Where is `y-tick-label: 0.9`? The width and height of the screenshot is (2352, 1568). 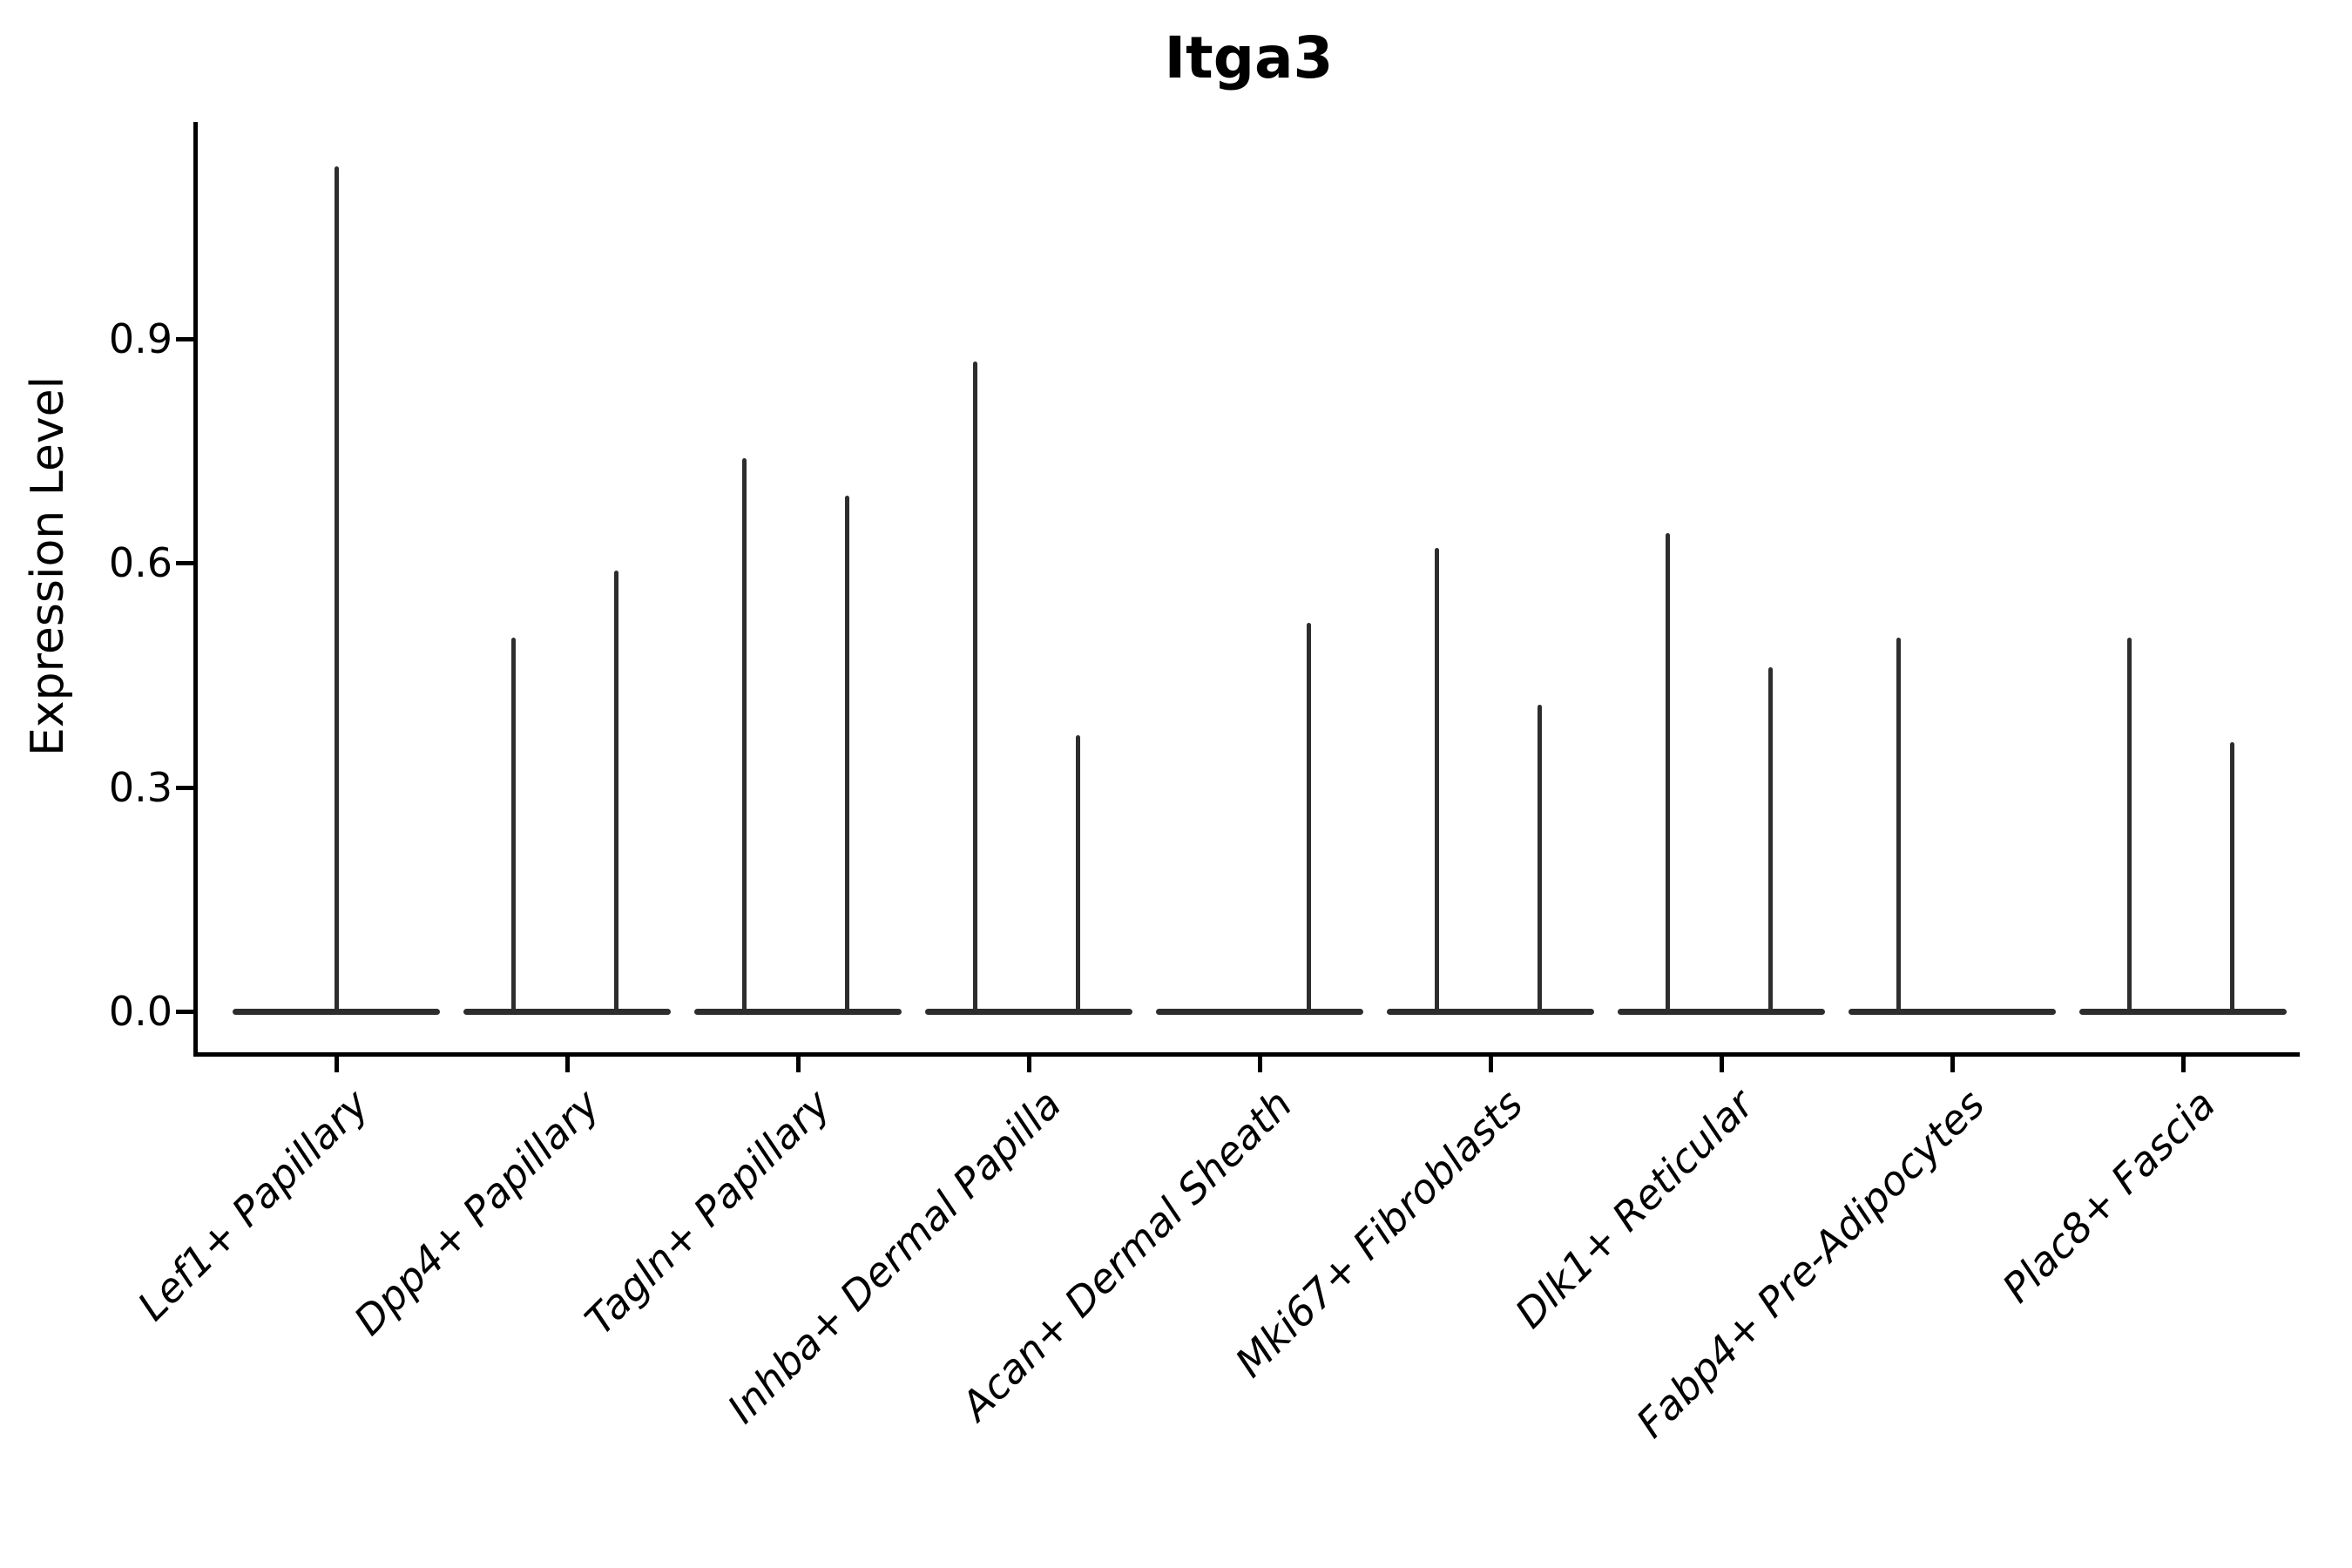 y-tick-label: 0.9 is located at coordinates (140, 338).